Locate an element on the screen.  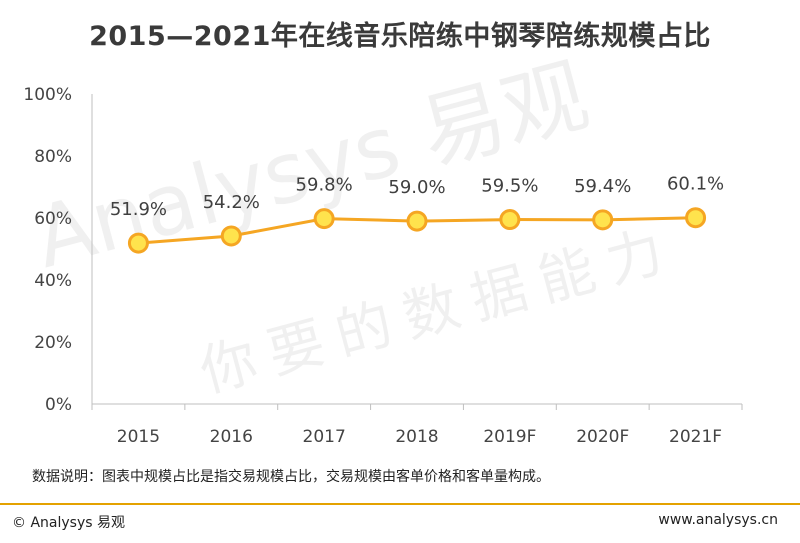
data-label: 54.2% is located at coordinates (231, 202).